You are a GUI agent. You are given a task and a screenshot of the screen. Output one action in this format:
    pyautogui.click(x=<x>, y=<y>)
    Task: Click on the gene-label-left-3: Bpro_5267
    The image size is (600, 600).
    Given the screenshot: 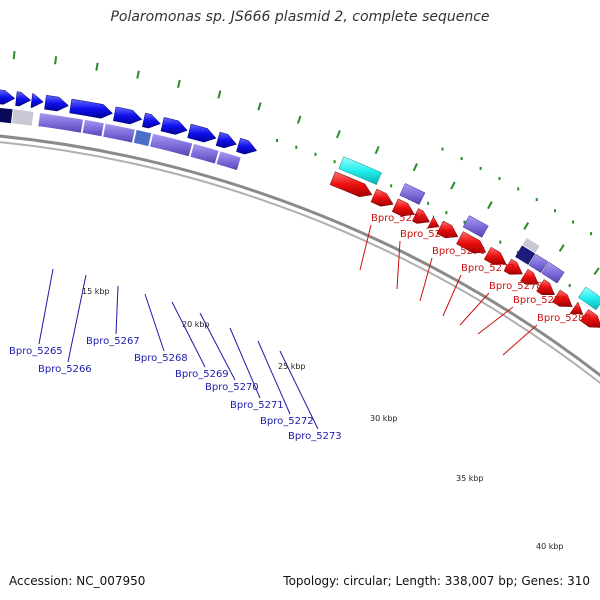 What is the action you would take?
    pyautogui.click(x=113, y=341)
    